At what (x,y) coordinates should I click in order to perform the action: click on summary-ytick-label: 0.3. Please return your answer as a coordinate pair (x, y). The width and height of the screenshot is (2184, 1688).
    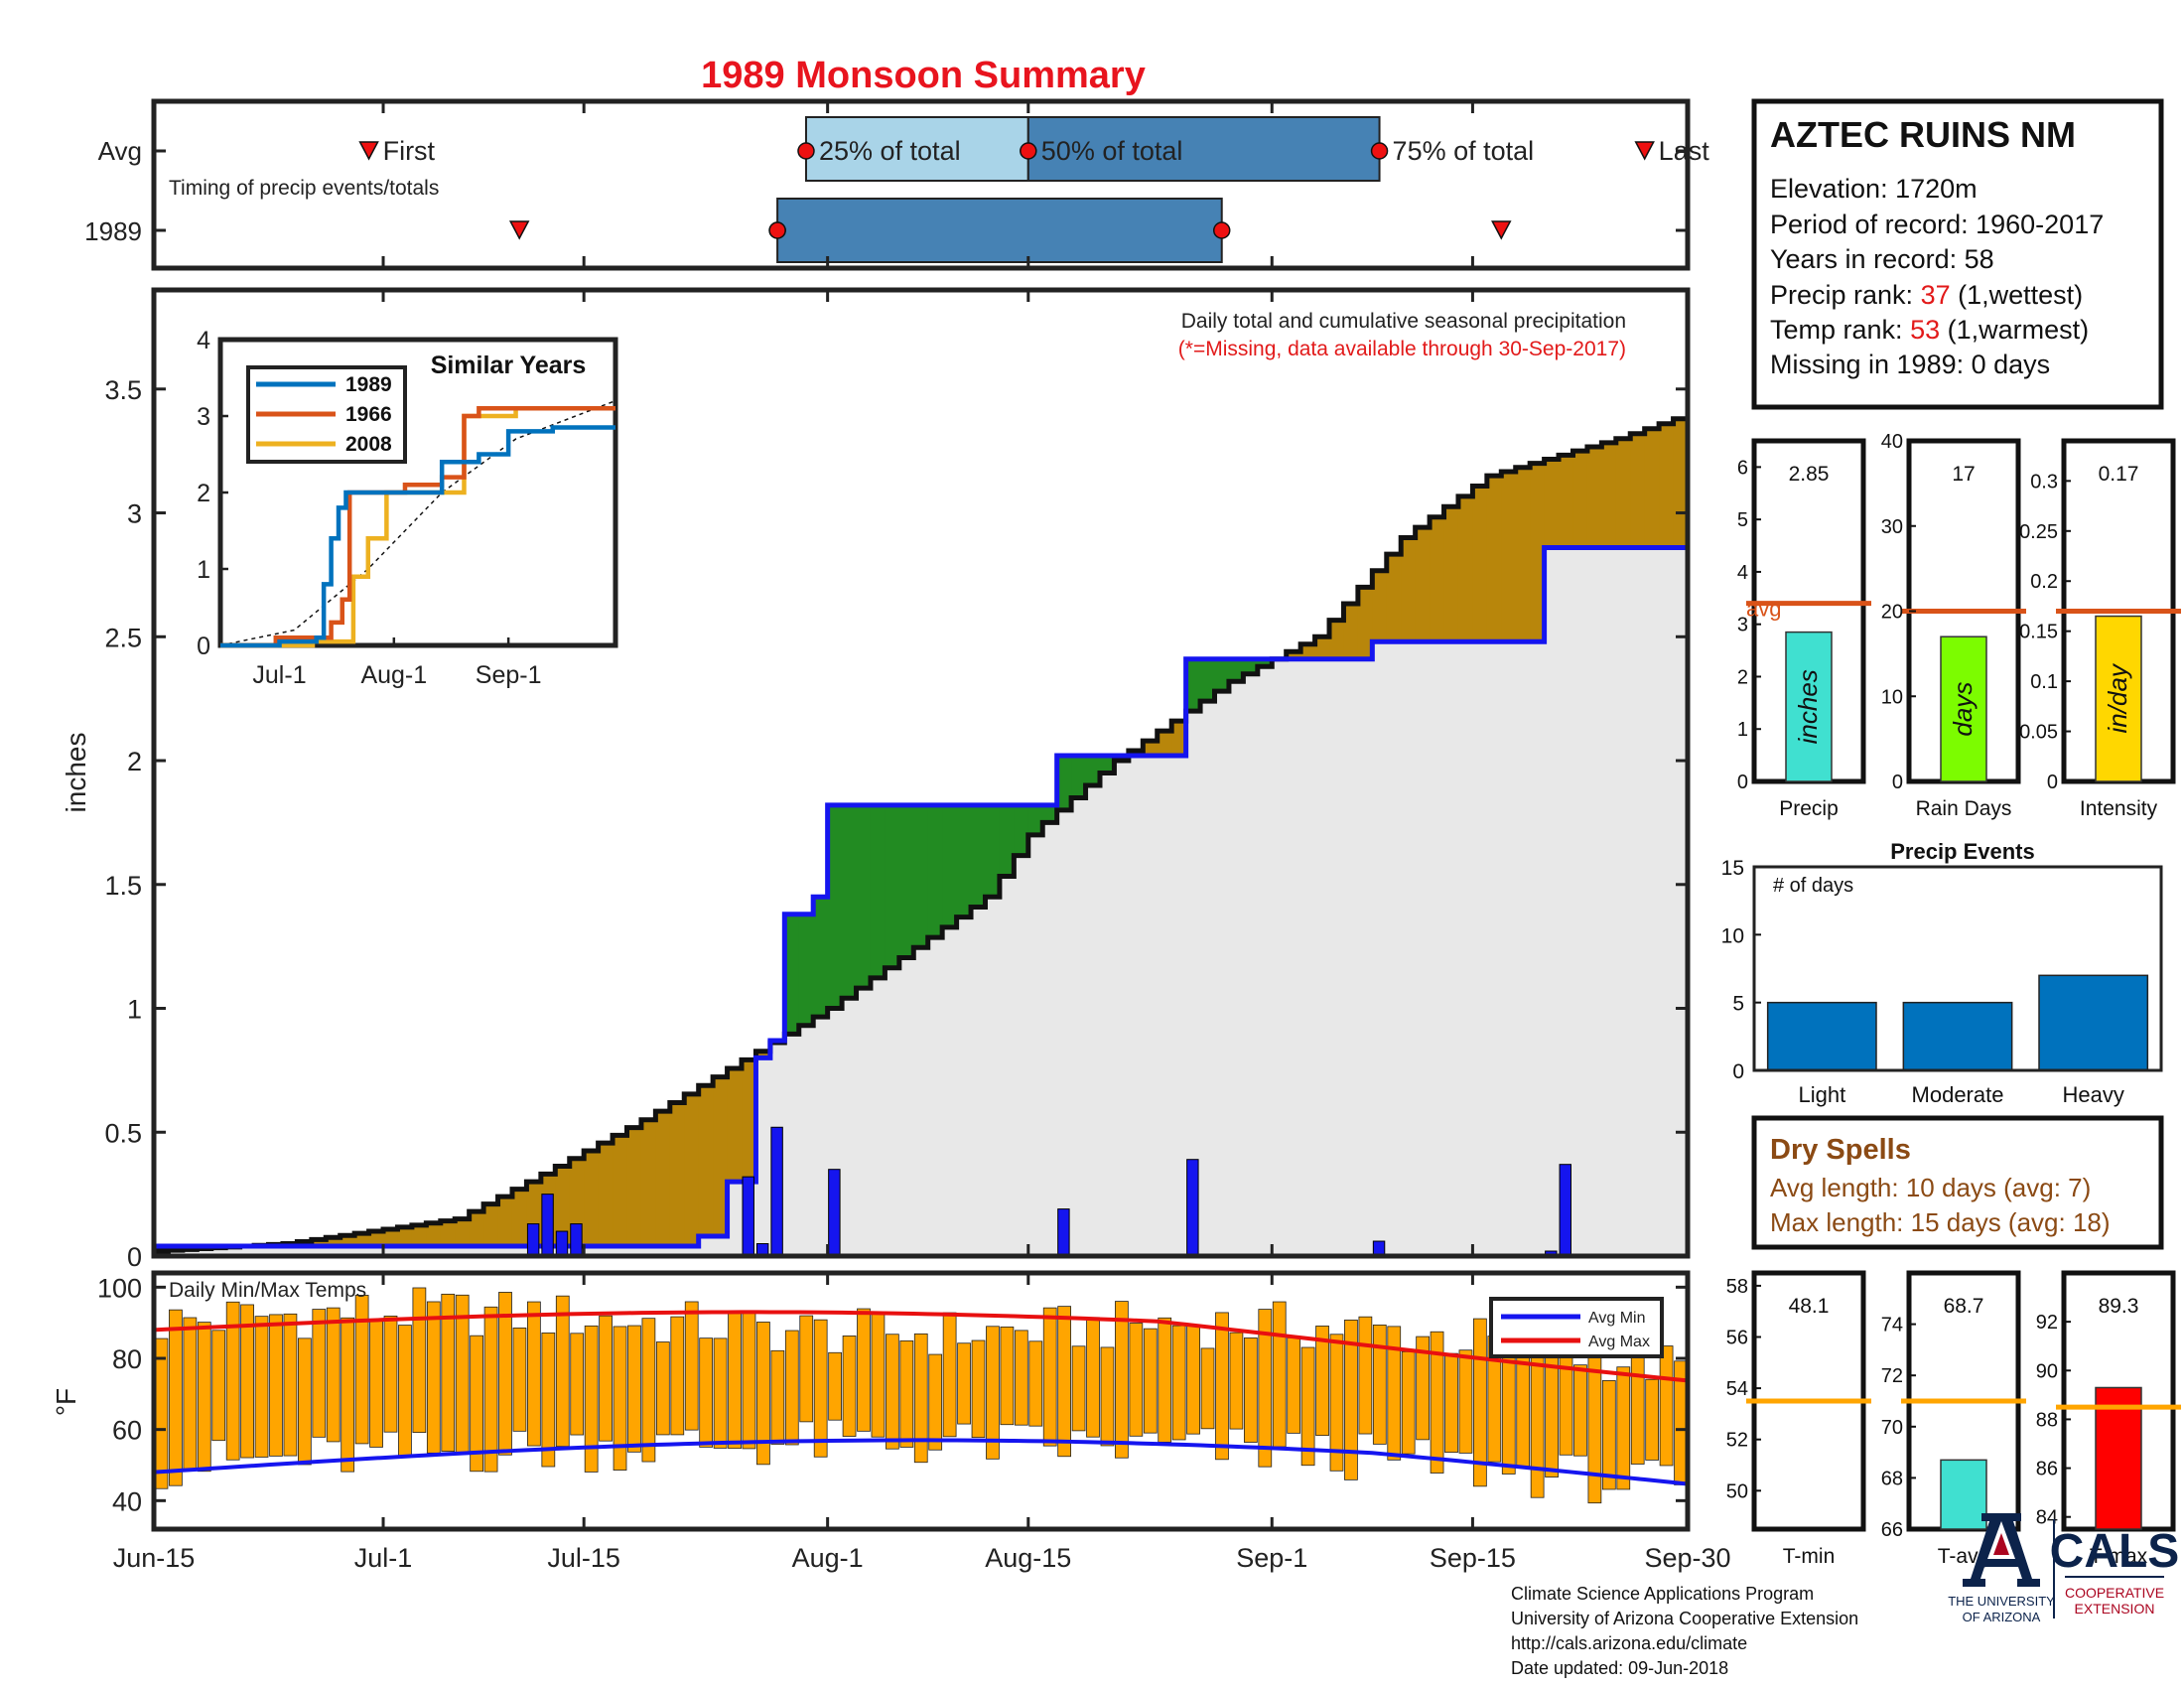
    Looking at the image, I should click on (2044, 481).